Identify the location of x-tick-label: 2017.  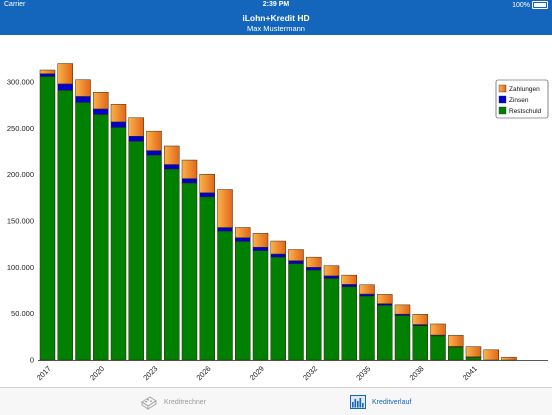
(44, 373).